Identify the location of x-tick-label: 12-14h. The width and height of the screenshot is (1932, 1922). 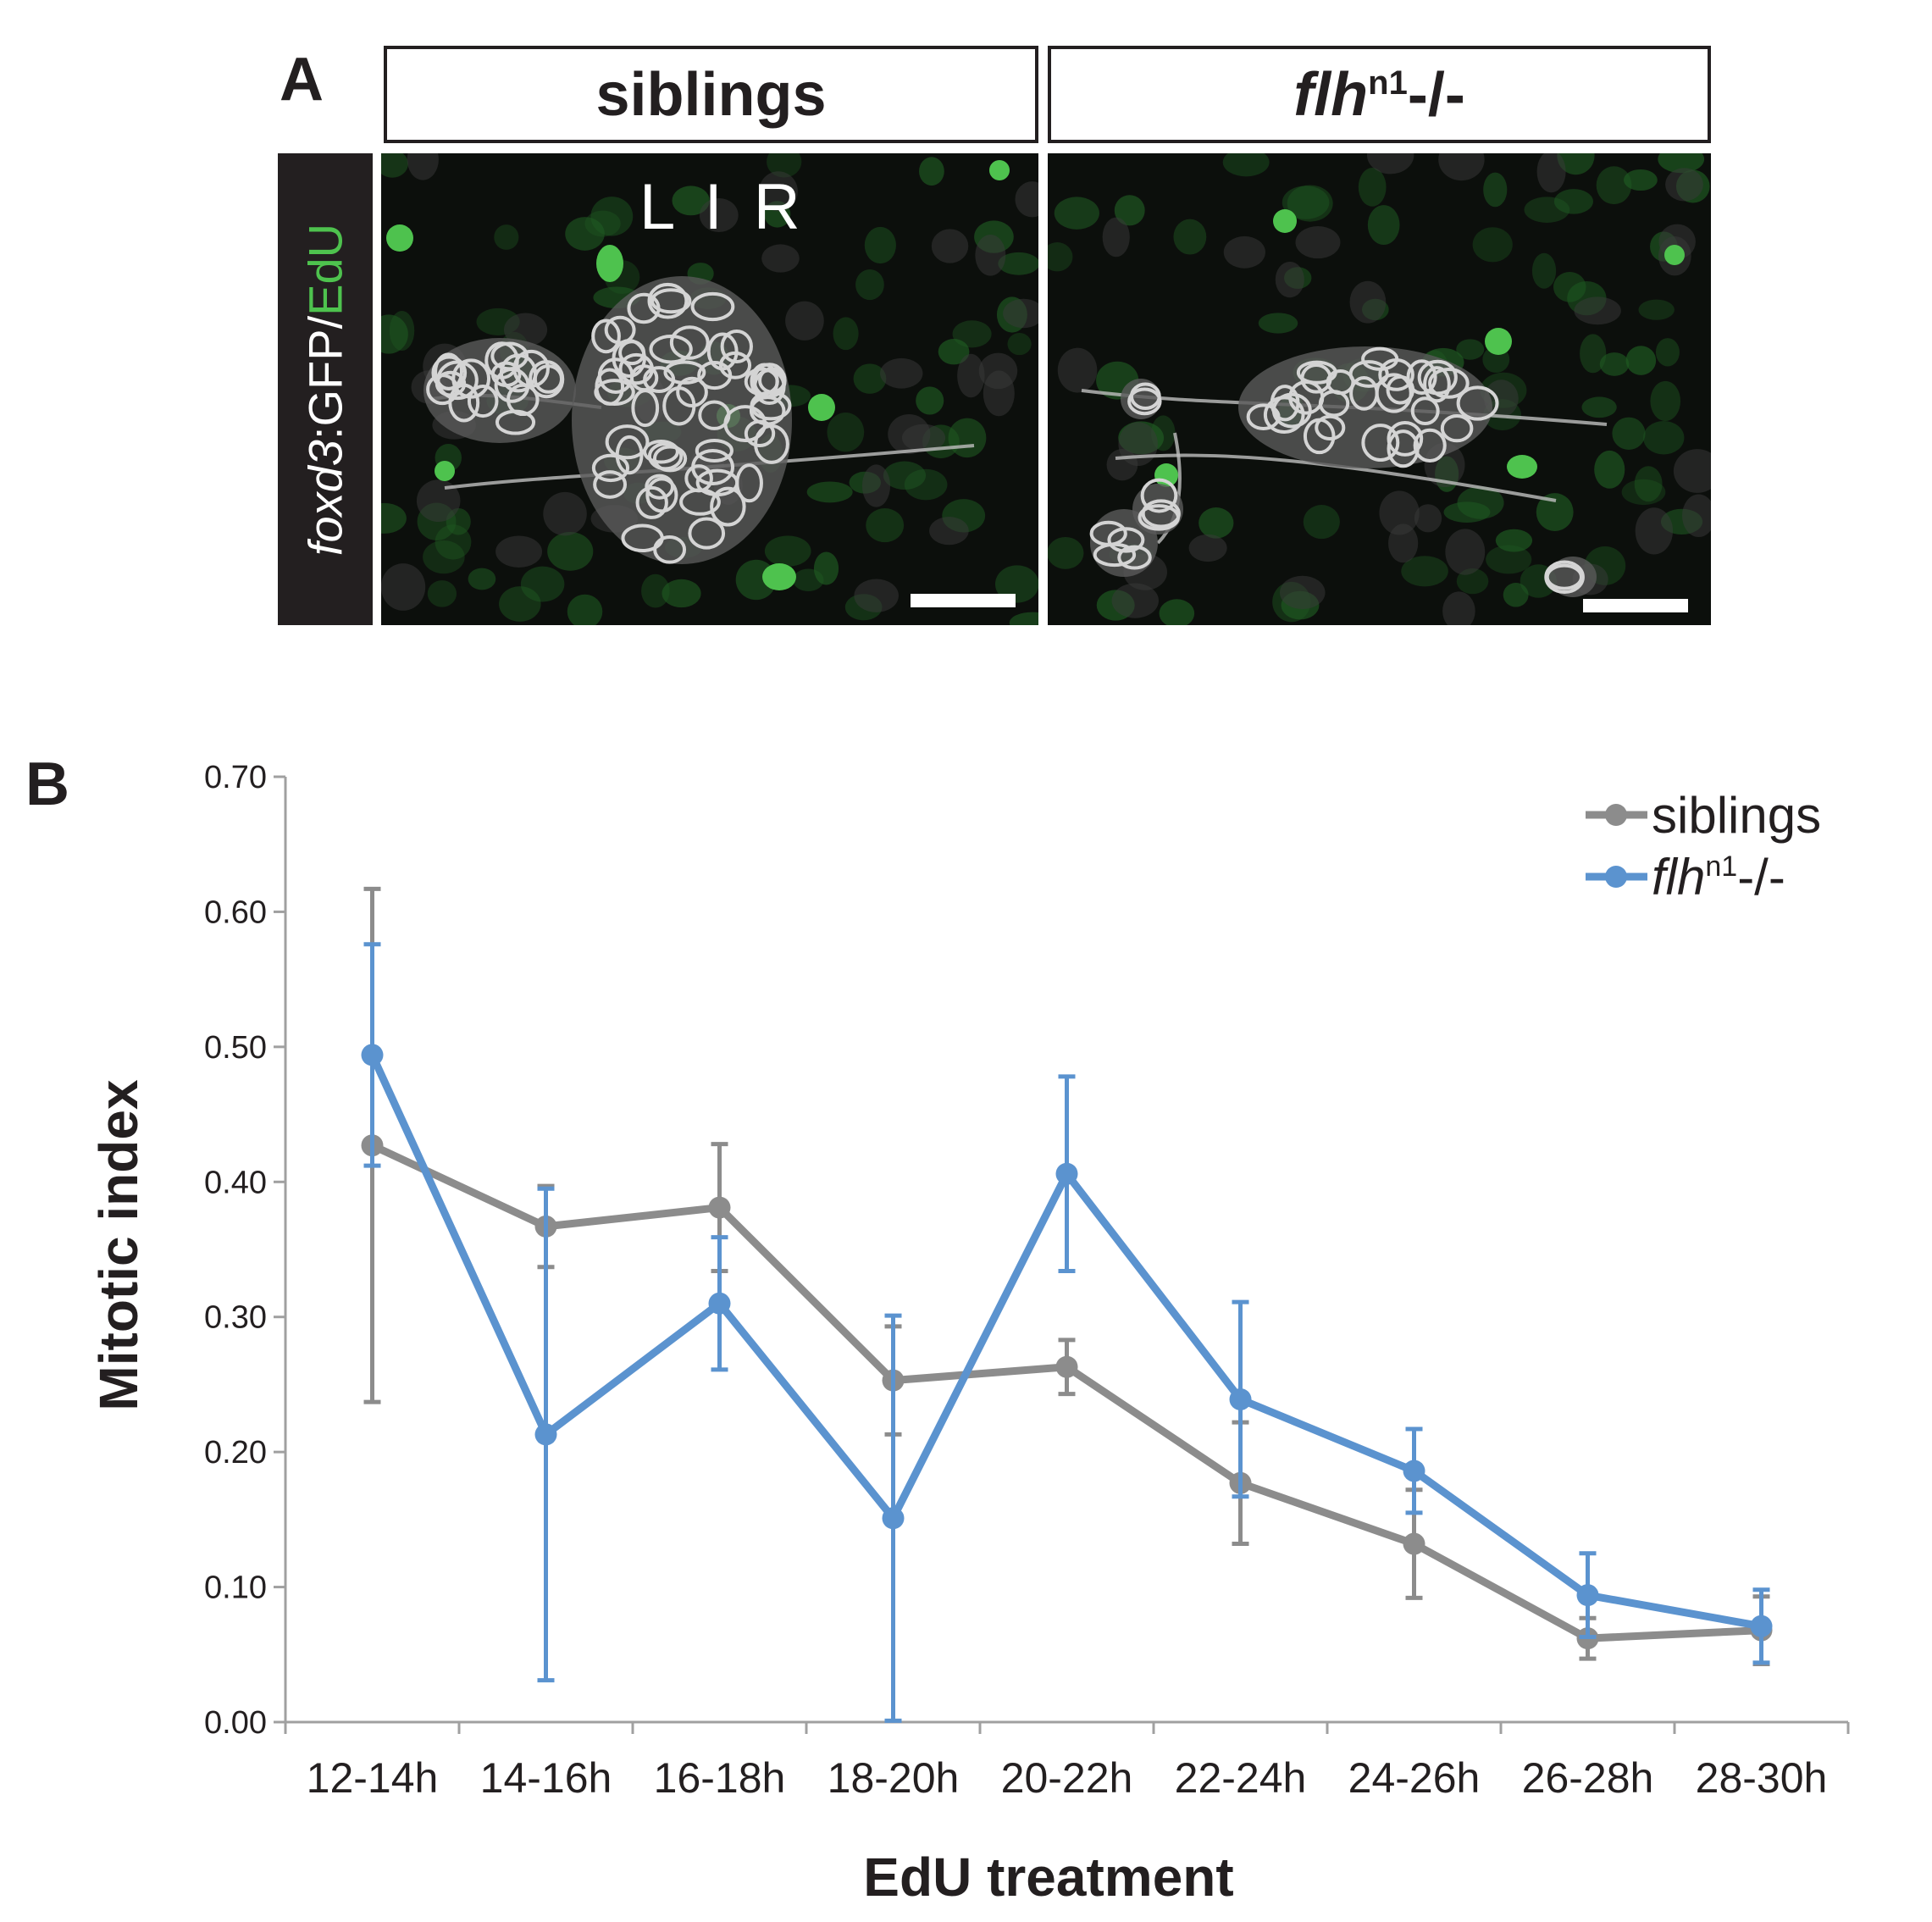
(373, 1778).